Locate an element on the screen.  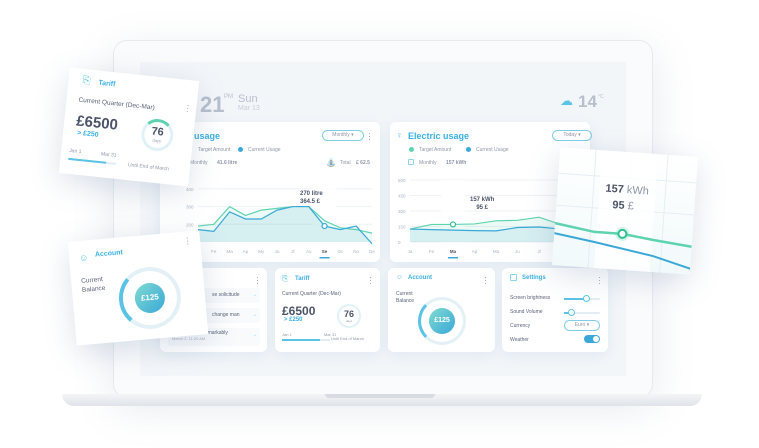
period-amount: 41.6 litre is located at coordinates (227, 163).